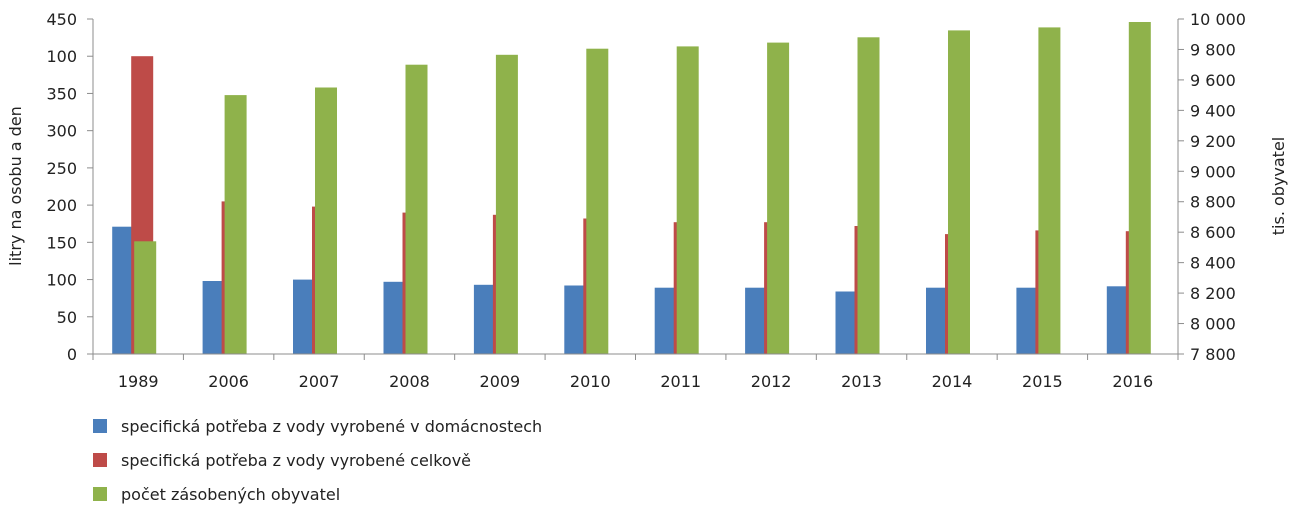 The width and height of the screenshot is (1299, 509). What do you see at coordinates (145, 297) in the screenshot?
I see `bar-obyvatel-1989` at bounding box center [145, 297].